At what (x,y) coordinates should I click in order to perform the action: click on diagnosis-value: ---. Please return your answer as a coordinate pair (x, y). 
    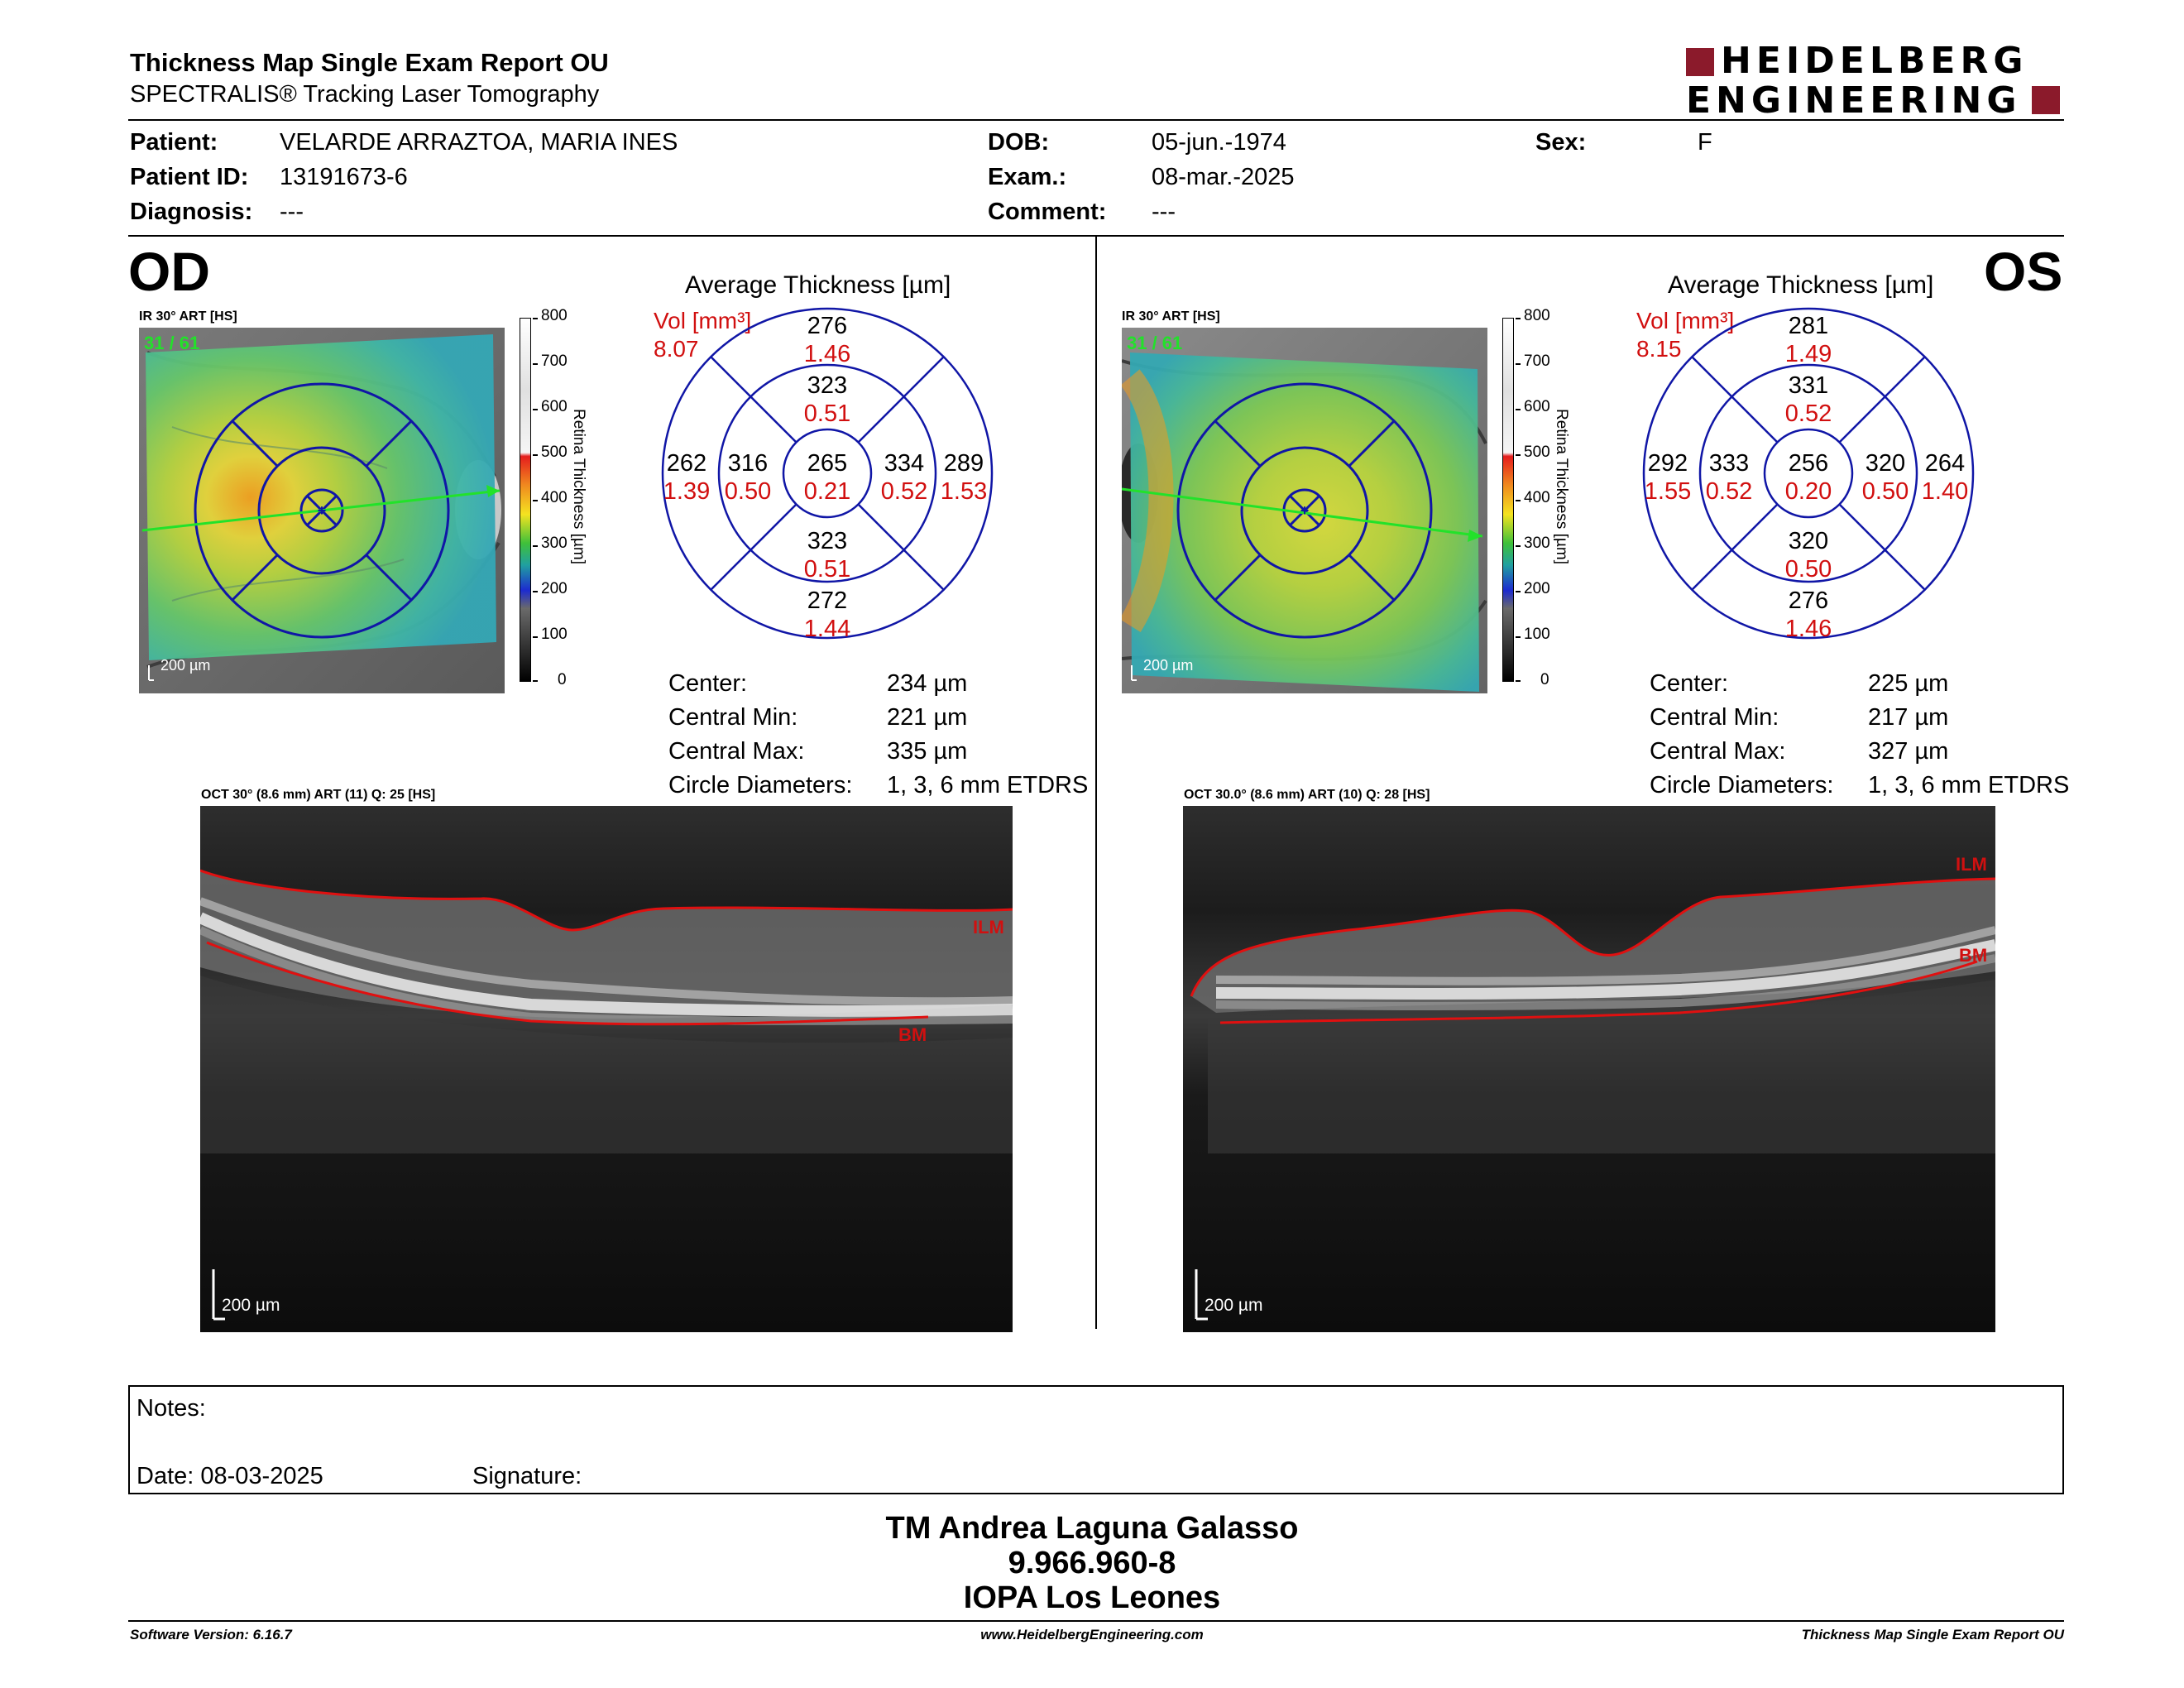
    Looking at the image, I should click on (292, 212).